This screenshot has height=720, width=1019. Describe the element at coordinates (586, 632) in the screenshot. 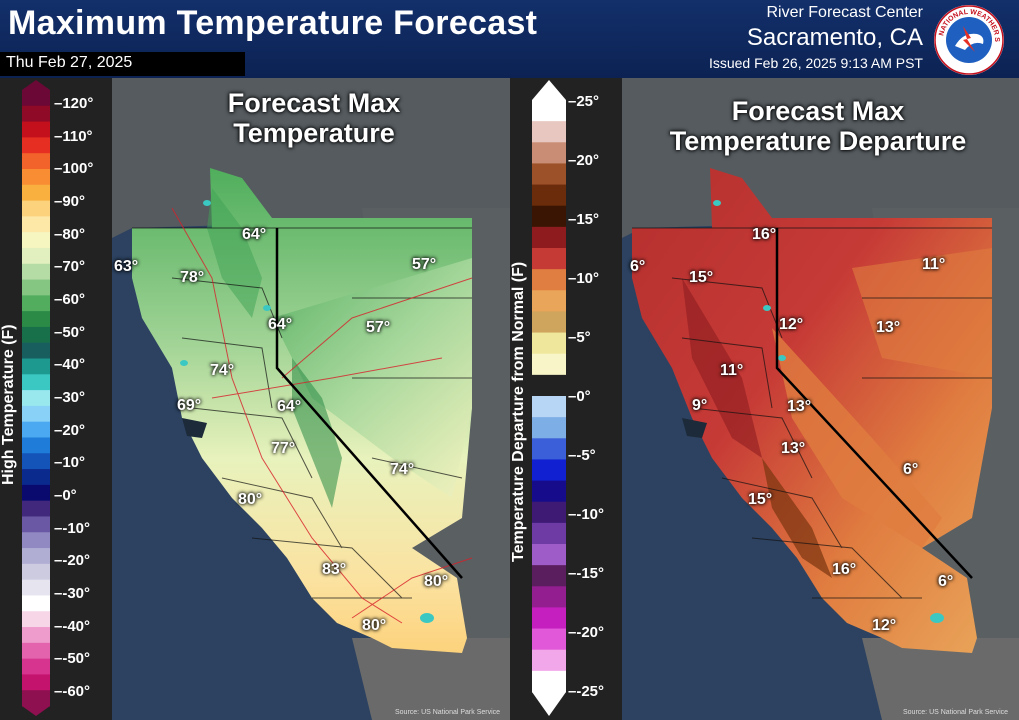

I see `departure-legend-tick: –-20°` at that location.